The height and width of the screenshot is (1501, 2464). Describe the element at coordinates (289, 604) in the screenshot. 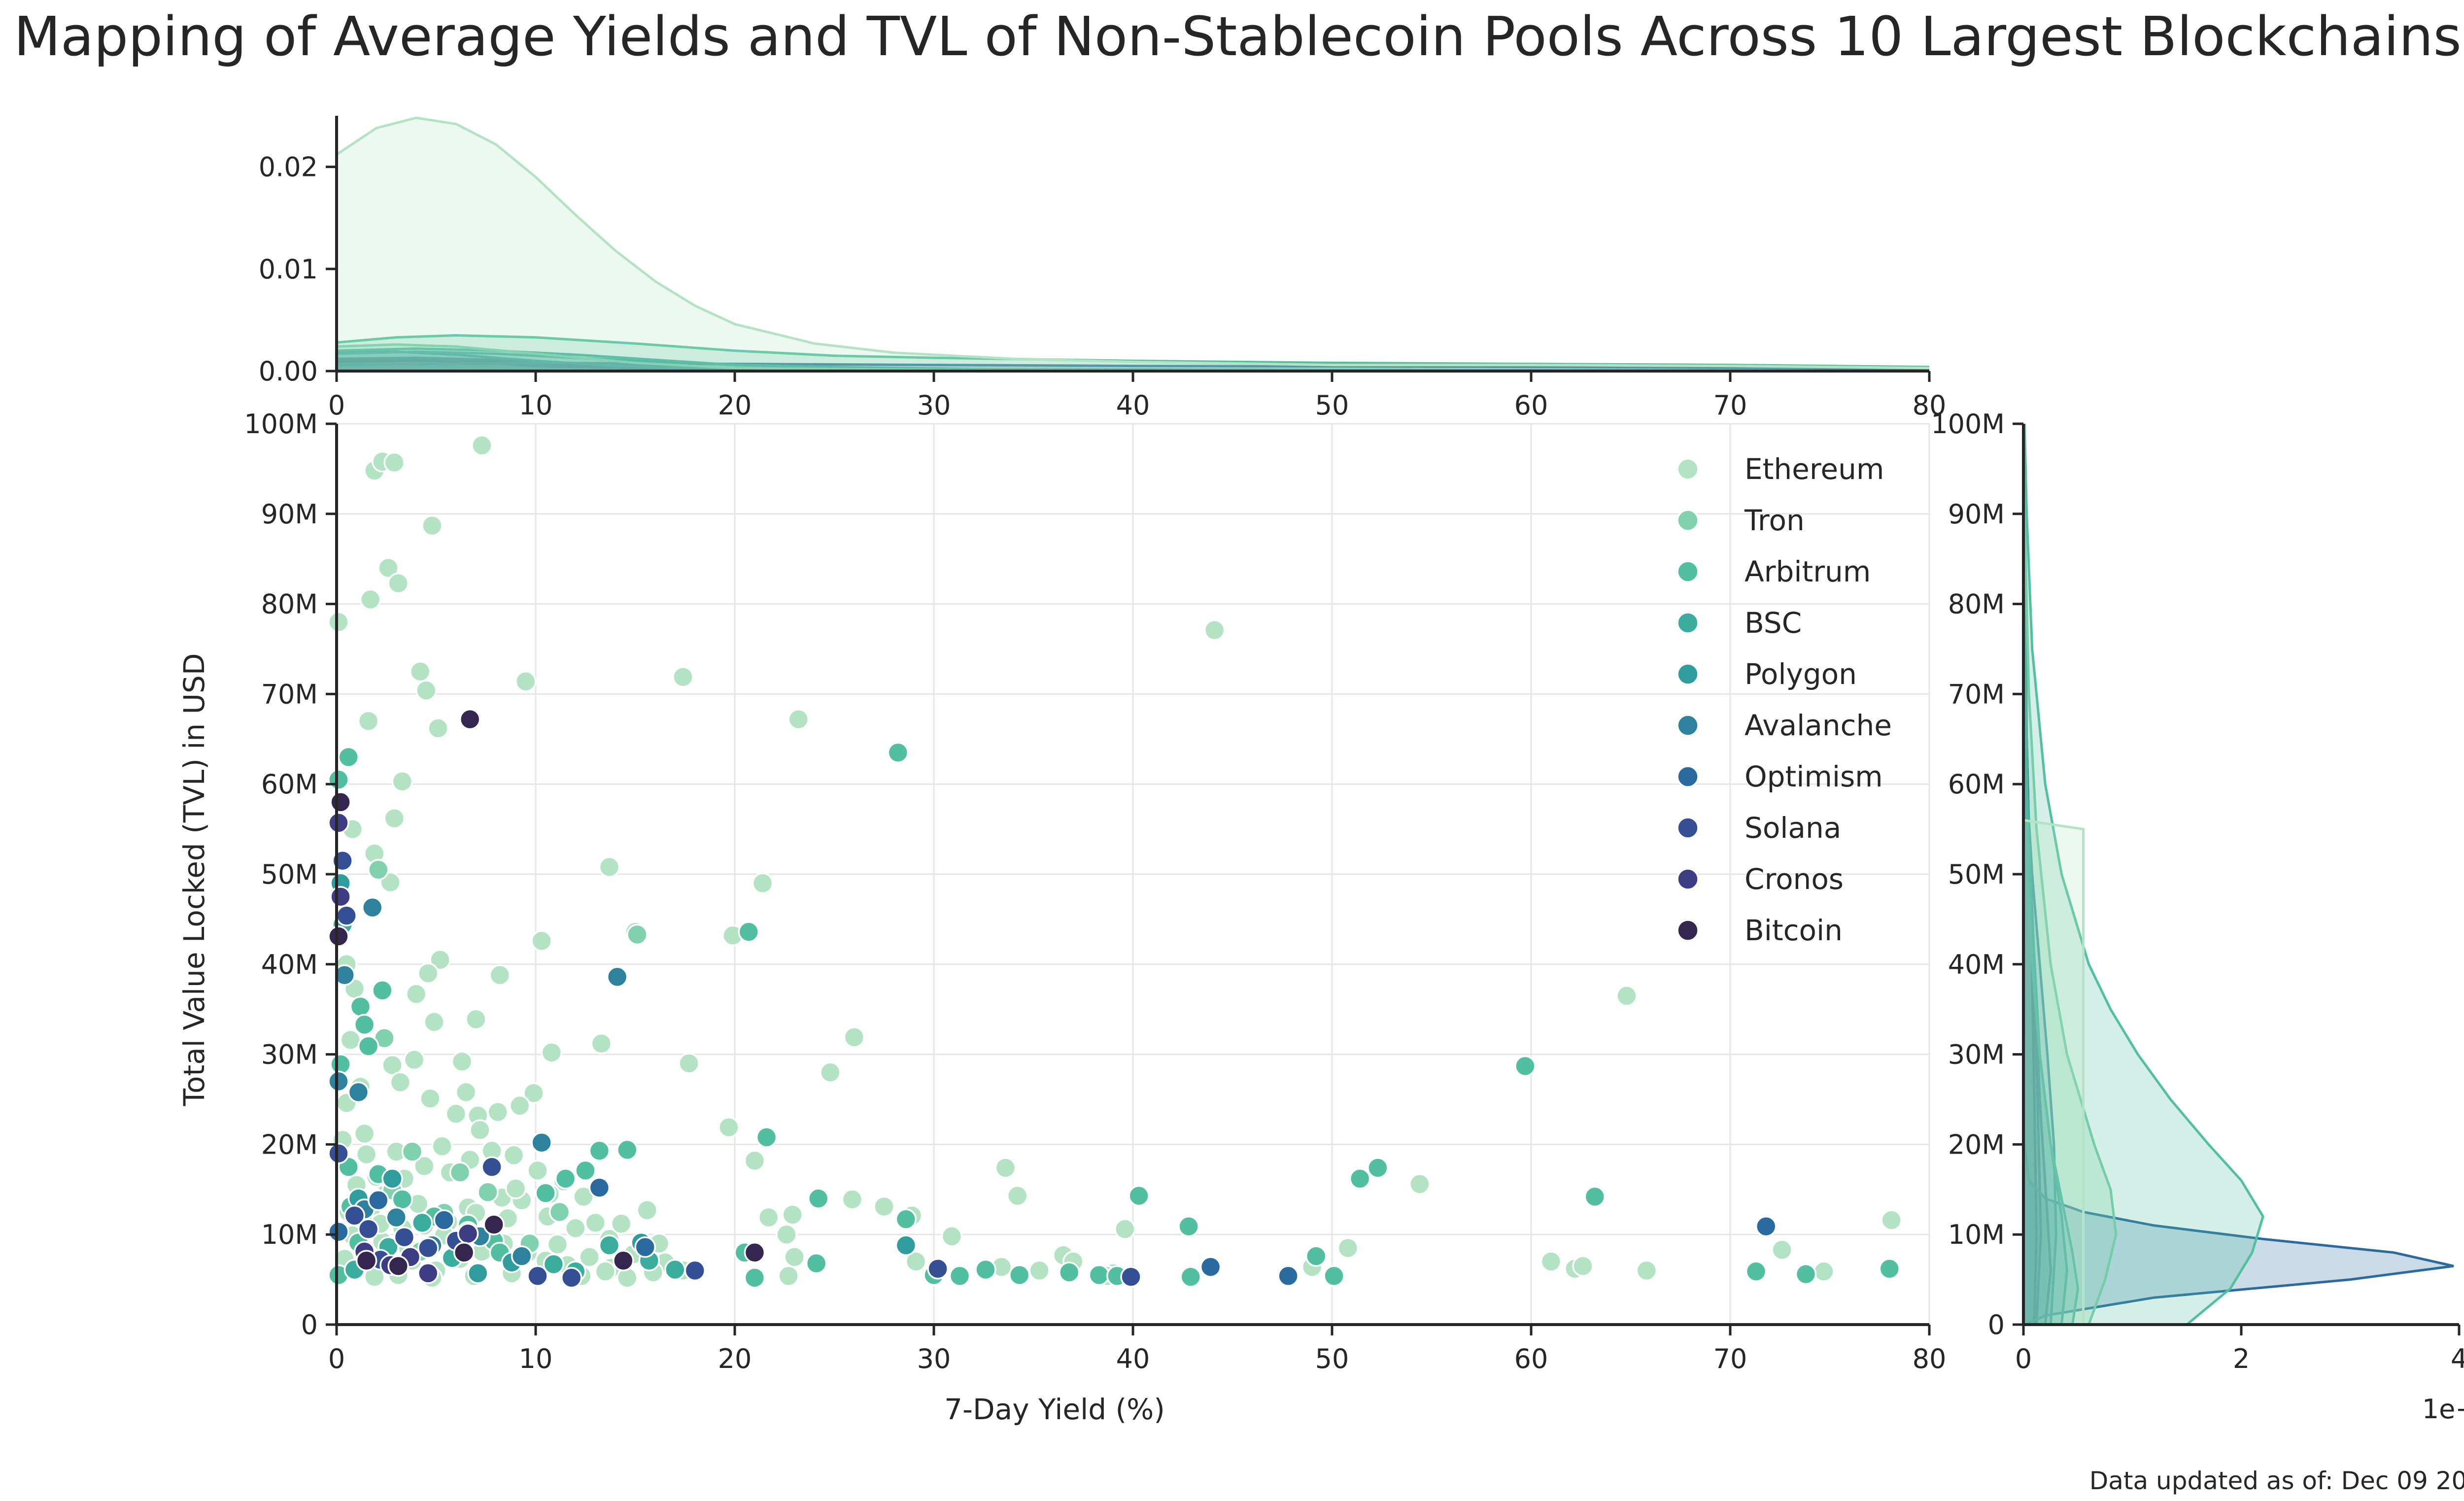

I see `y-tick-label: 80M` at that location.